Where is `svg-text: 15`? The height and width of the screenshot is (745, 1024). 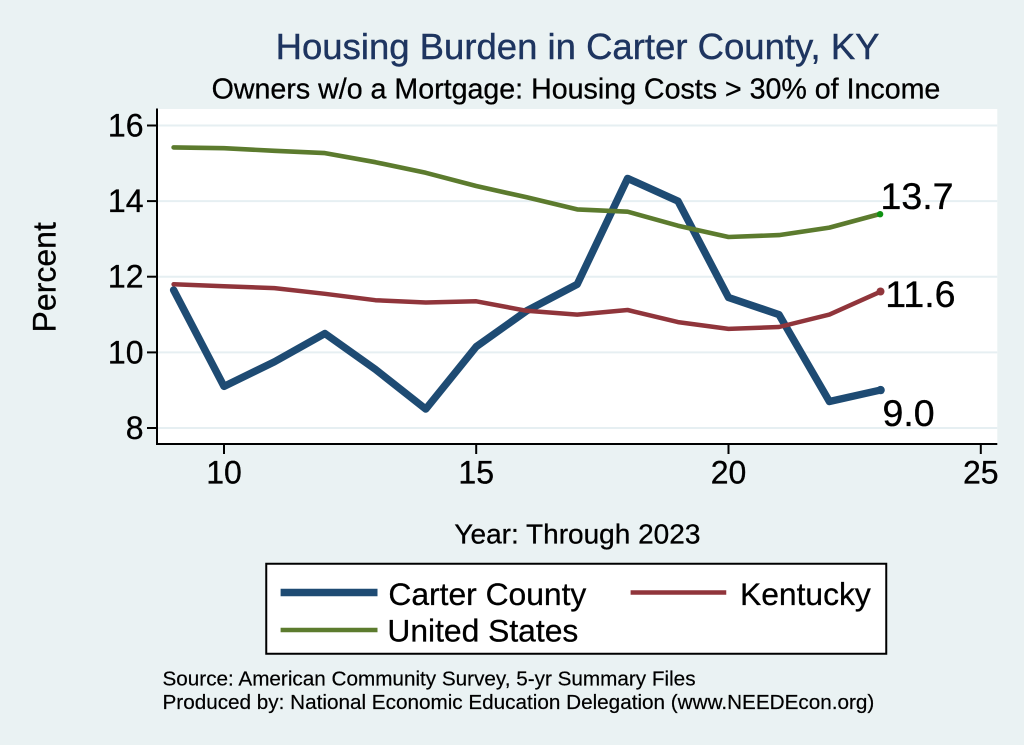 svg-text: 15 is located at coordinates (476, 473).